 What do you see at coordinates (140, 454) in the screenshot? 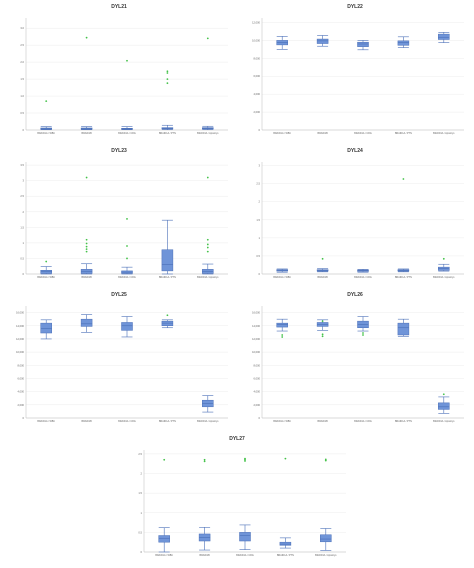
I see `y-tick-label: 2.5` at bounding box center [140, 454].